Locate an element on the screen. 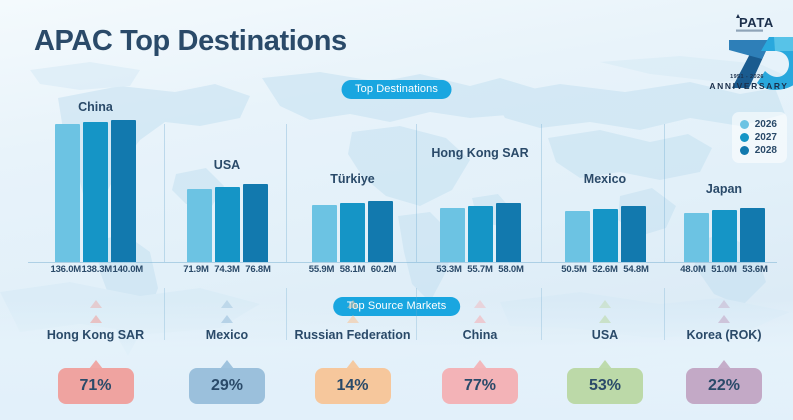 The width and height of the screenshot is (793, 420). source-market-name: Mexico is located at coordinates (227, 335).